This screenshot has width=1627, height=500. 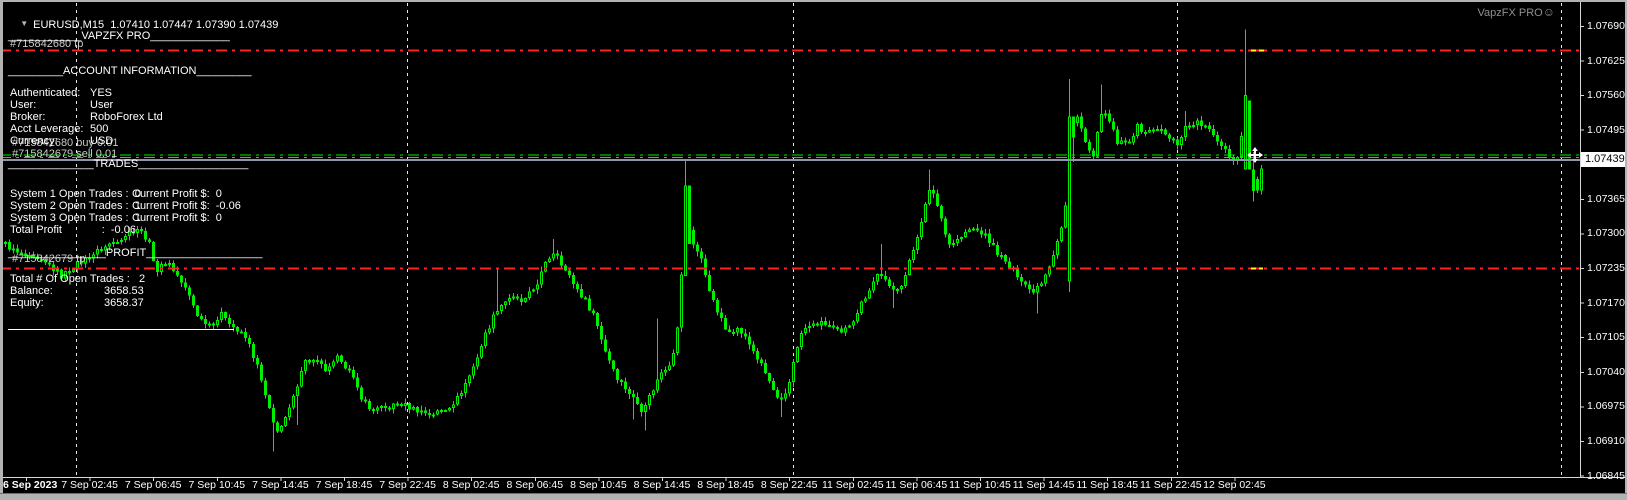 What do you see at coordinates (1107, 485) in the screenshot?
I see `time-tick-label: 11 Sep 18:45` at bounding box center [1107, 485].